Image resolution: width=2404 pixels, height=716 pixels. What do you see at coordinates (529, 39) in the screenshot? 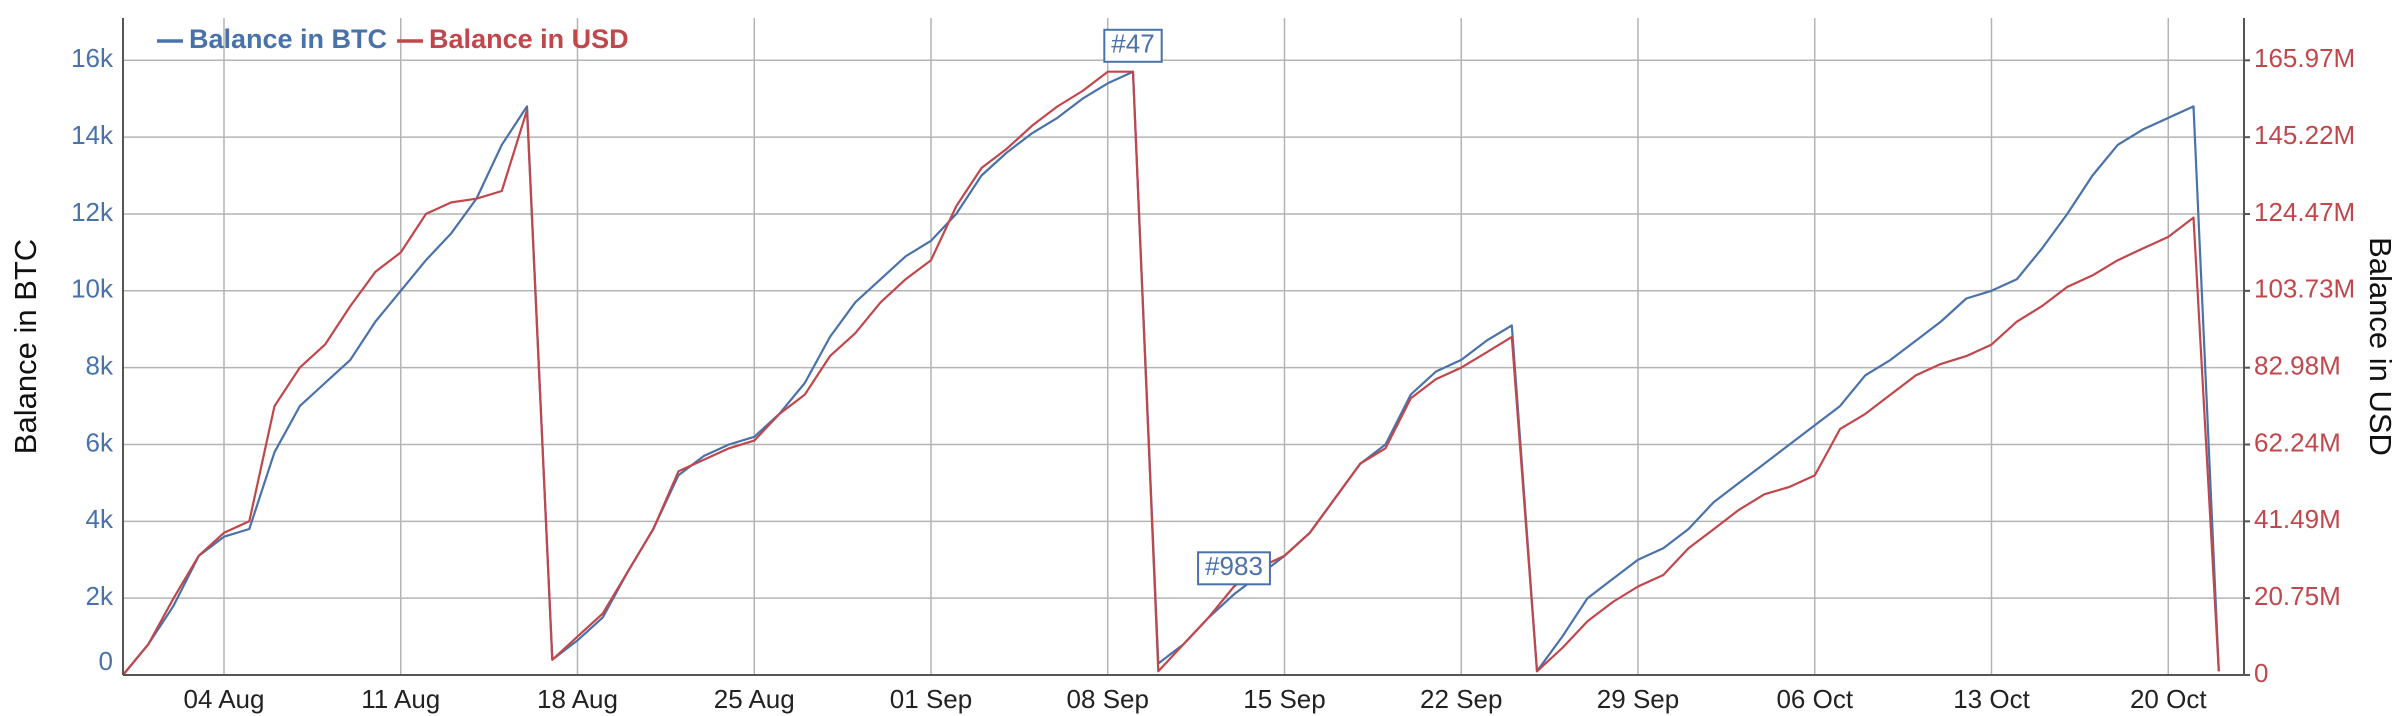
I see `legend-label: Balance in USD` at bounding box center [529, 39].